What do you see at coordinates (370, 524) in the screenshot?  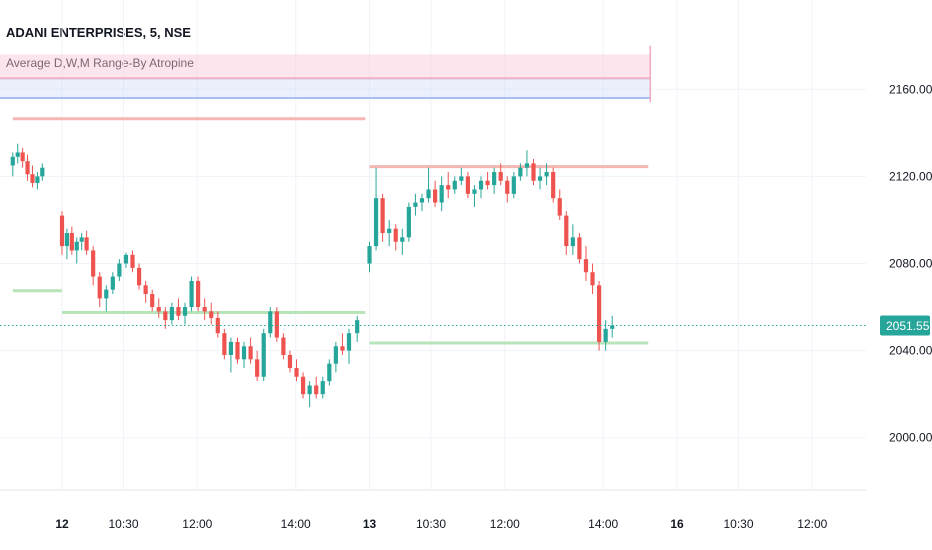 I see `x-tick-label-4: 13` at bounding box center [370, 524].